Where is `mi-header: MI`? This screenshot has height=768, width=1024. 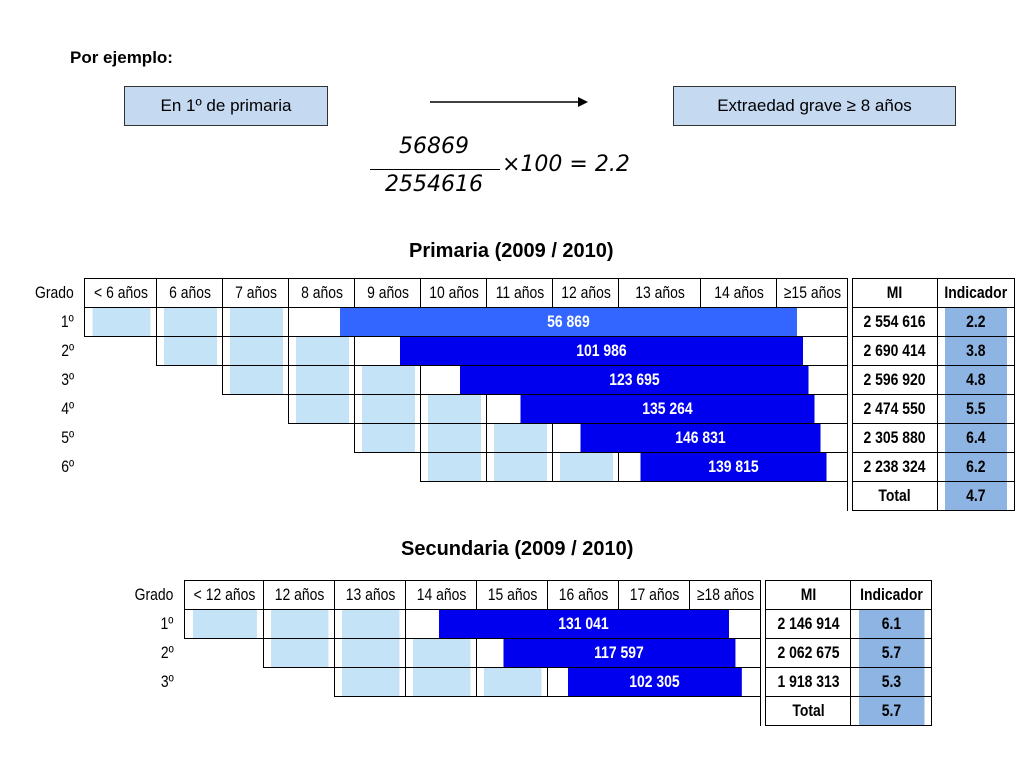
mi-header: MI is located at coordinates (895, 293).